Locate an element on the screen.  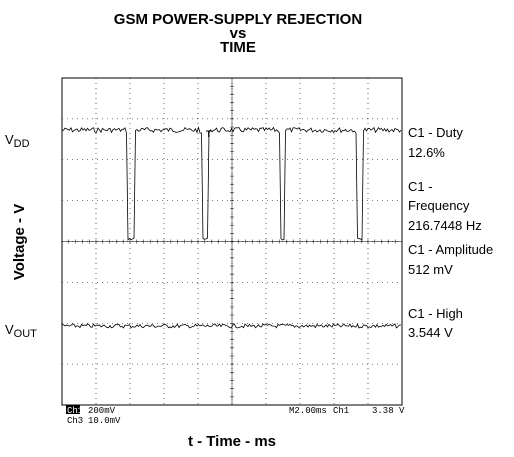
status: M2.00ms is located at coordinates (308, 411).